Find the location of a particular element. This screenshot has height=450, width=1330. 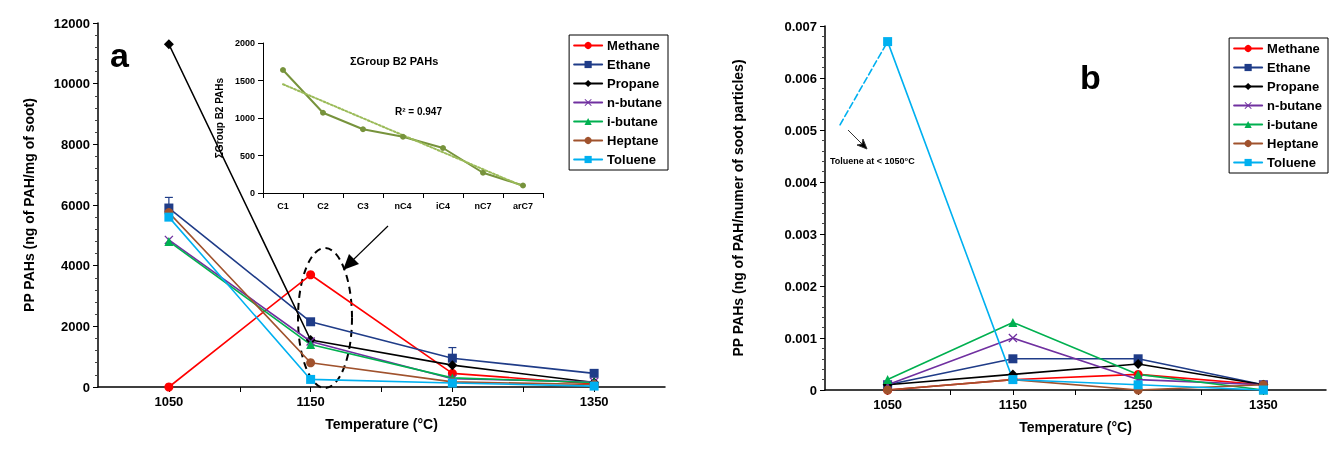

y-tick-label: 0.004 is located at coordinates (801, 182).